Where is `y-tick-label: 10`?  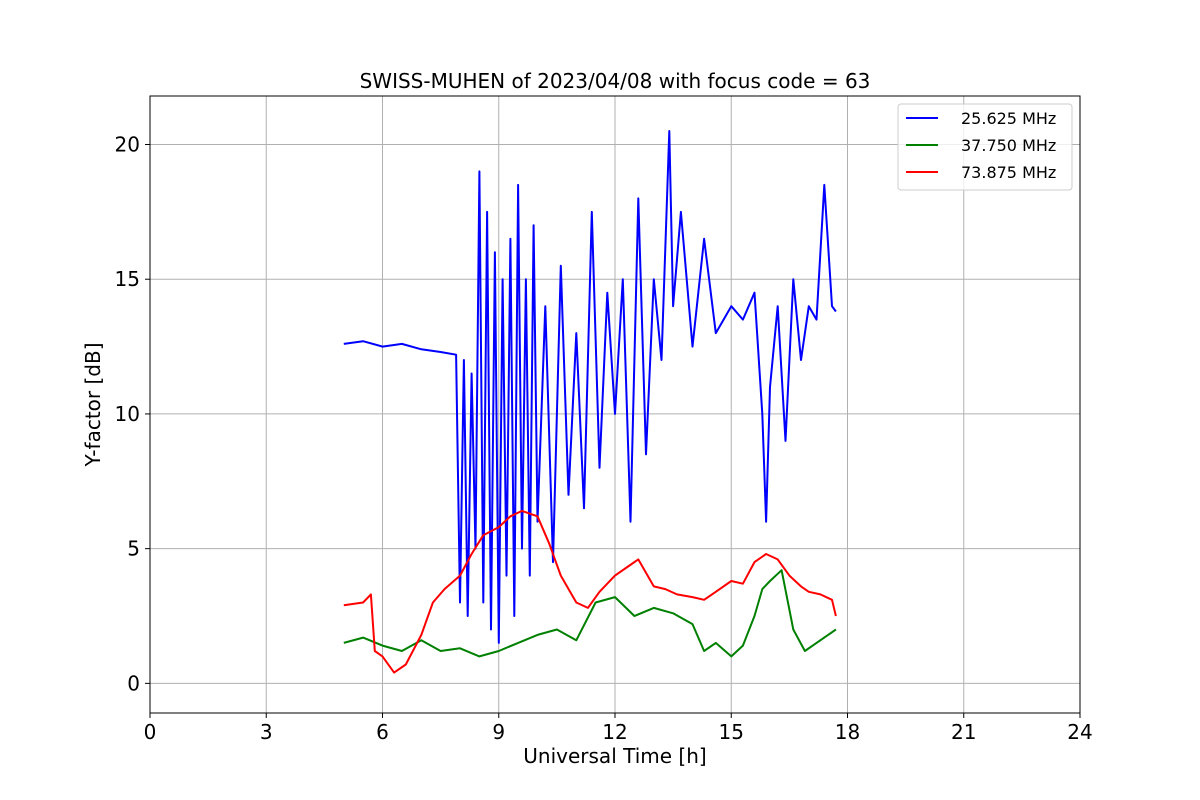
y-tick-label: 10 is located at coordinates (127, 414).